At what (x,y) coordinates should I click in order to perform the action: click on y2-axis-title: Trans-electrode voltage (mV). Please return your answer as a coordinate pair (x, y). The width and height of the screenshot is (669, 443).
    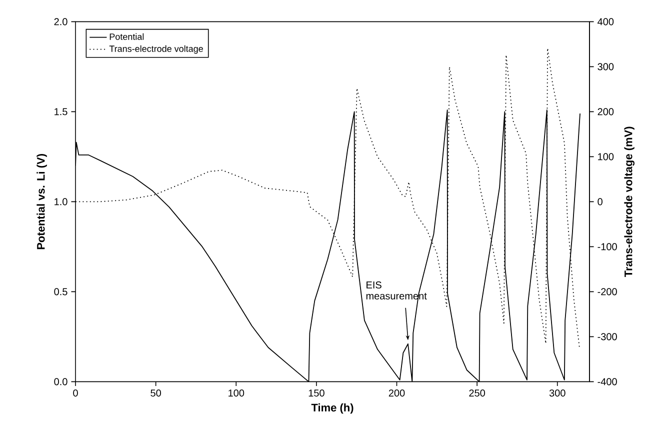
    Looking at the image, I should click on (629, 202).